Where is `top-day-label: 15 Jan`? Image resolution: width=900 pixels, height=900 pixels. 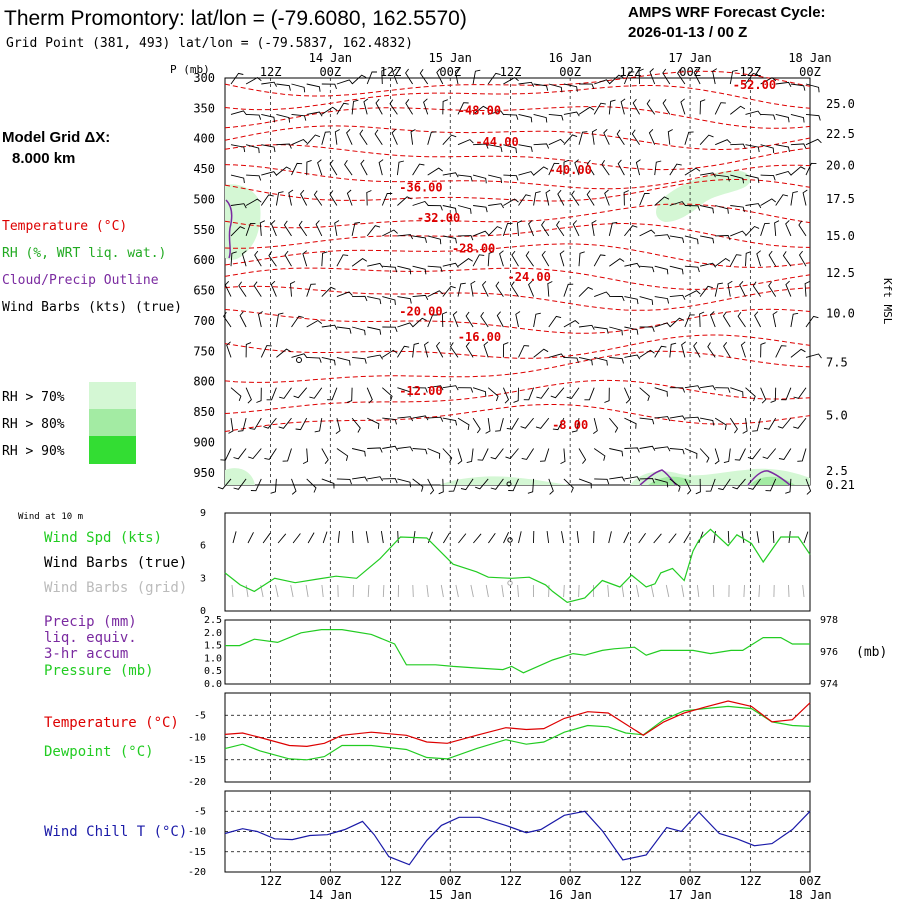 top-day-label: 15 Jan is located at coordinates (450, 58).